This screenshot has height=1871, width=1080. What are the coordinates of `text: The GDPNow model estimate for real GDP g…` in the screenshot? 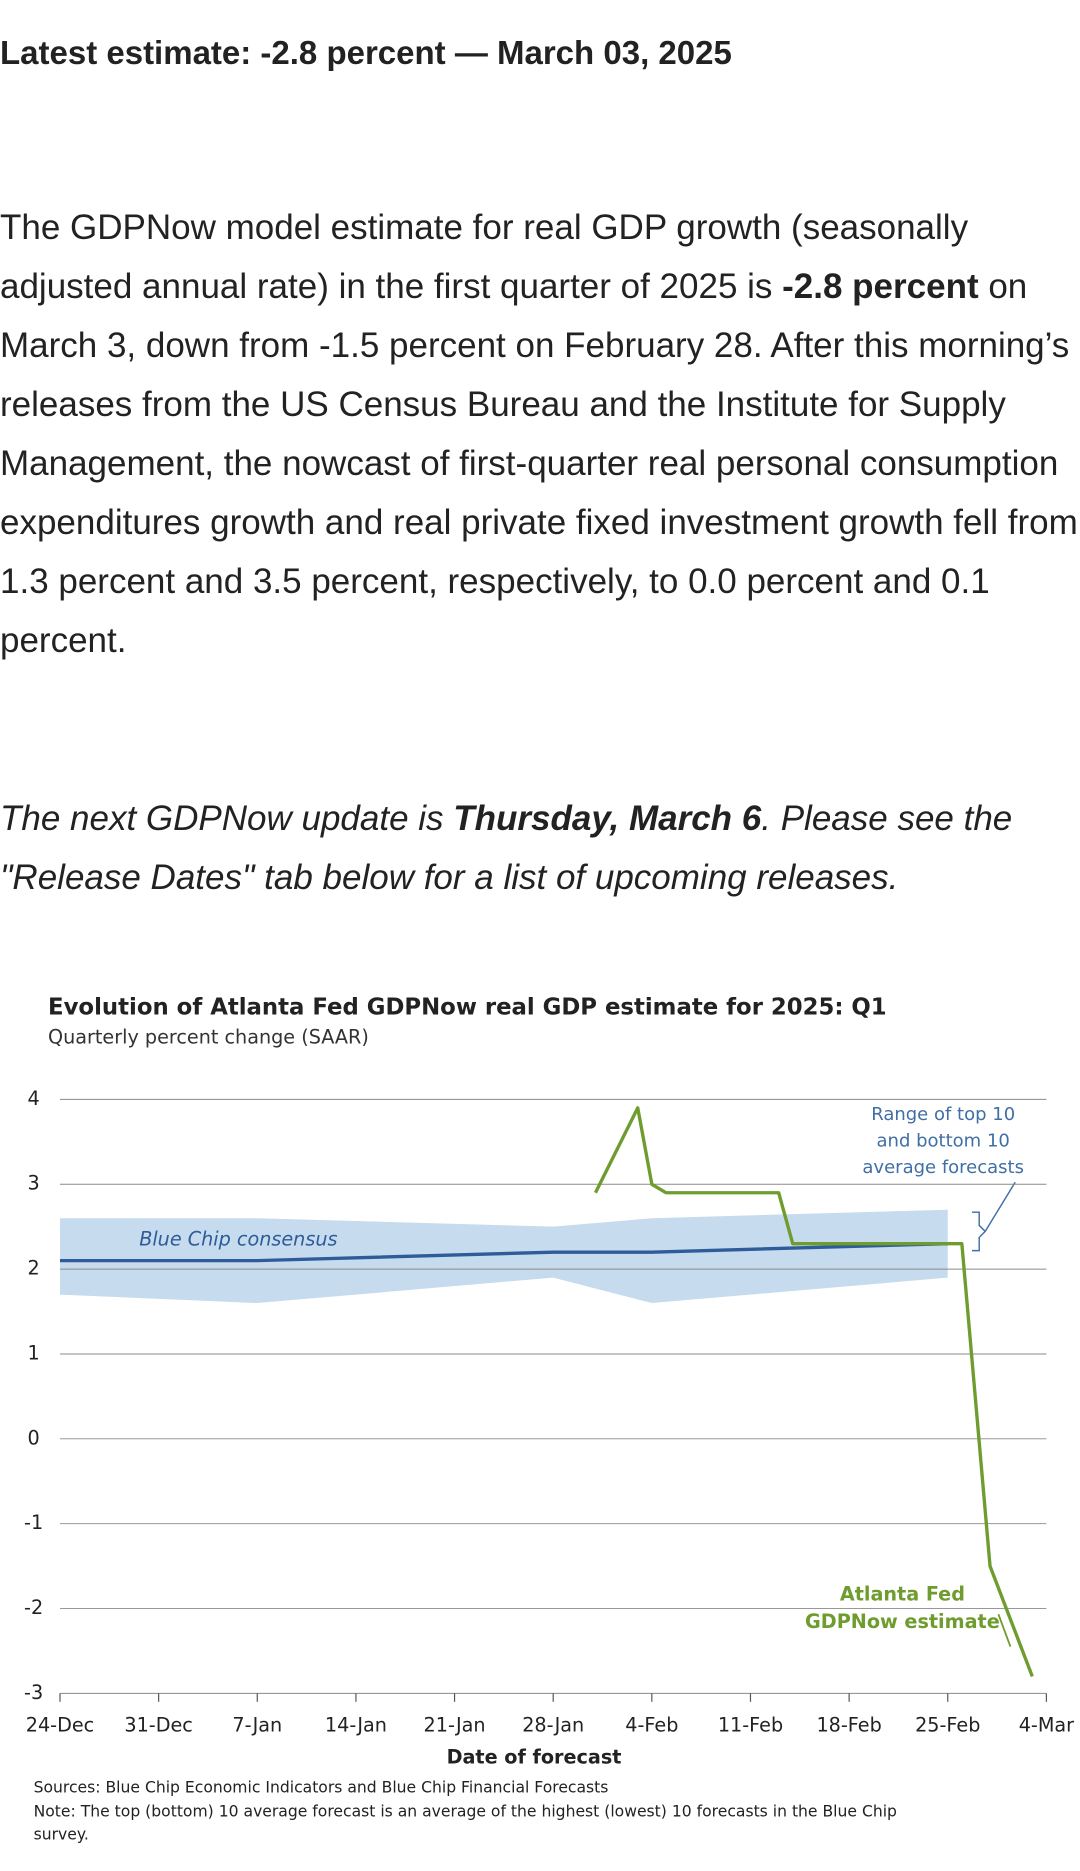 It's located at (484, 257).